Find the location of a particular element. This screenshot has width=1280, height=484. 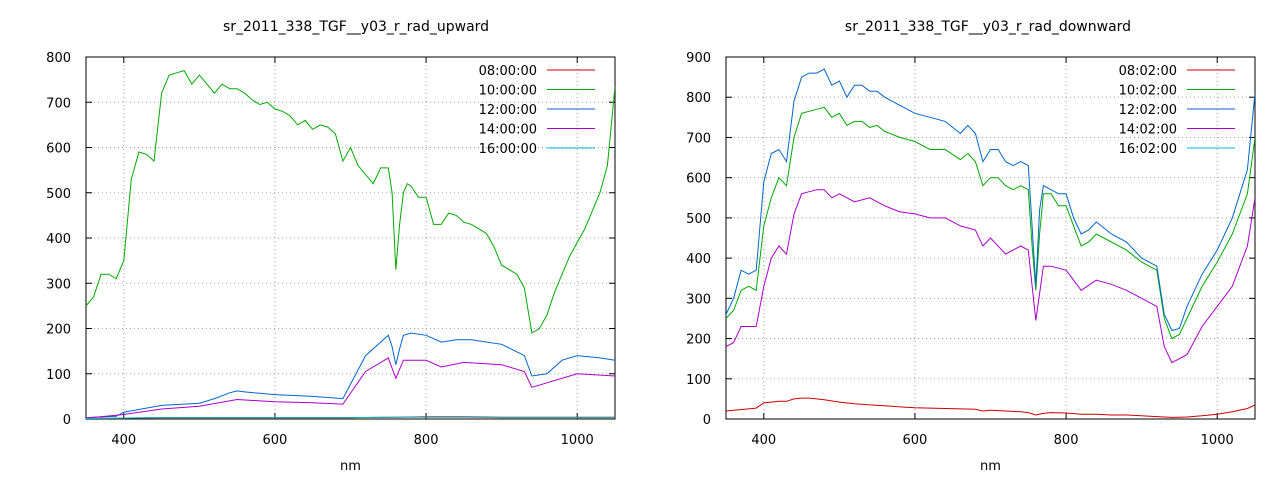

series-line-14:02:00 is located at coordinates (990, 276).